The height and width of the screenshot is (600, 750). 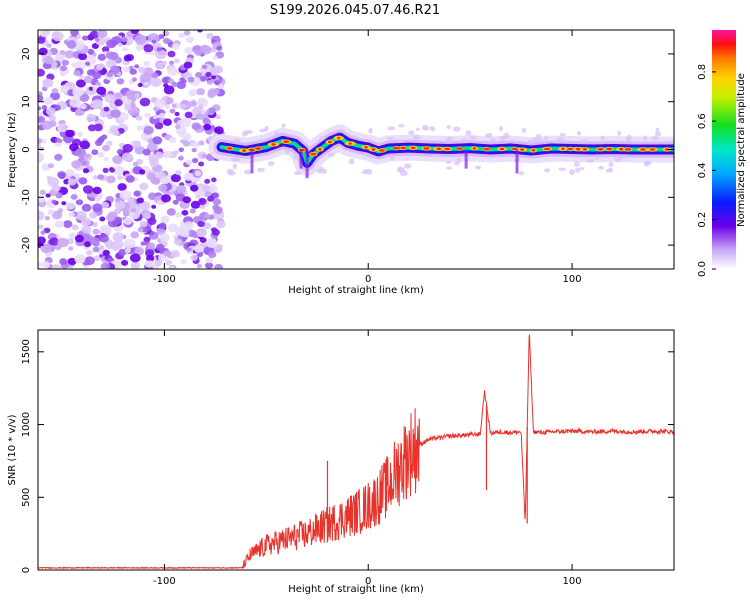 What do you see at coordinates (702, 220) in the screenshot?
I see `colorbar-tick-label: 0.2` at bounding box center [702, 220].